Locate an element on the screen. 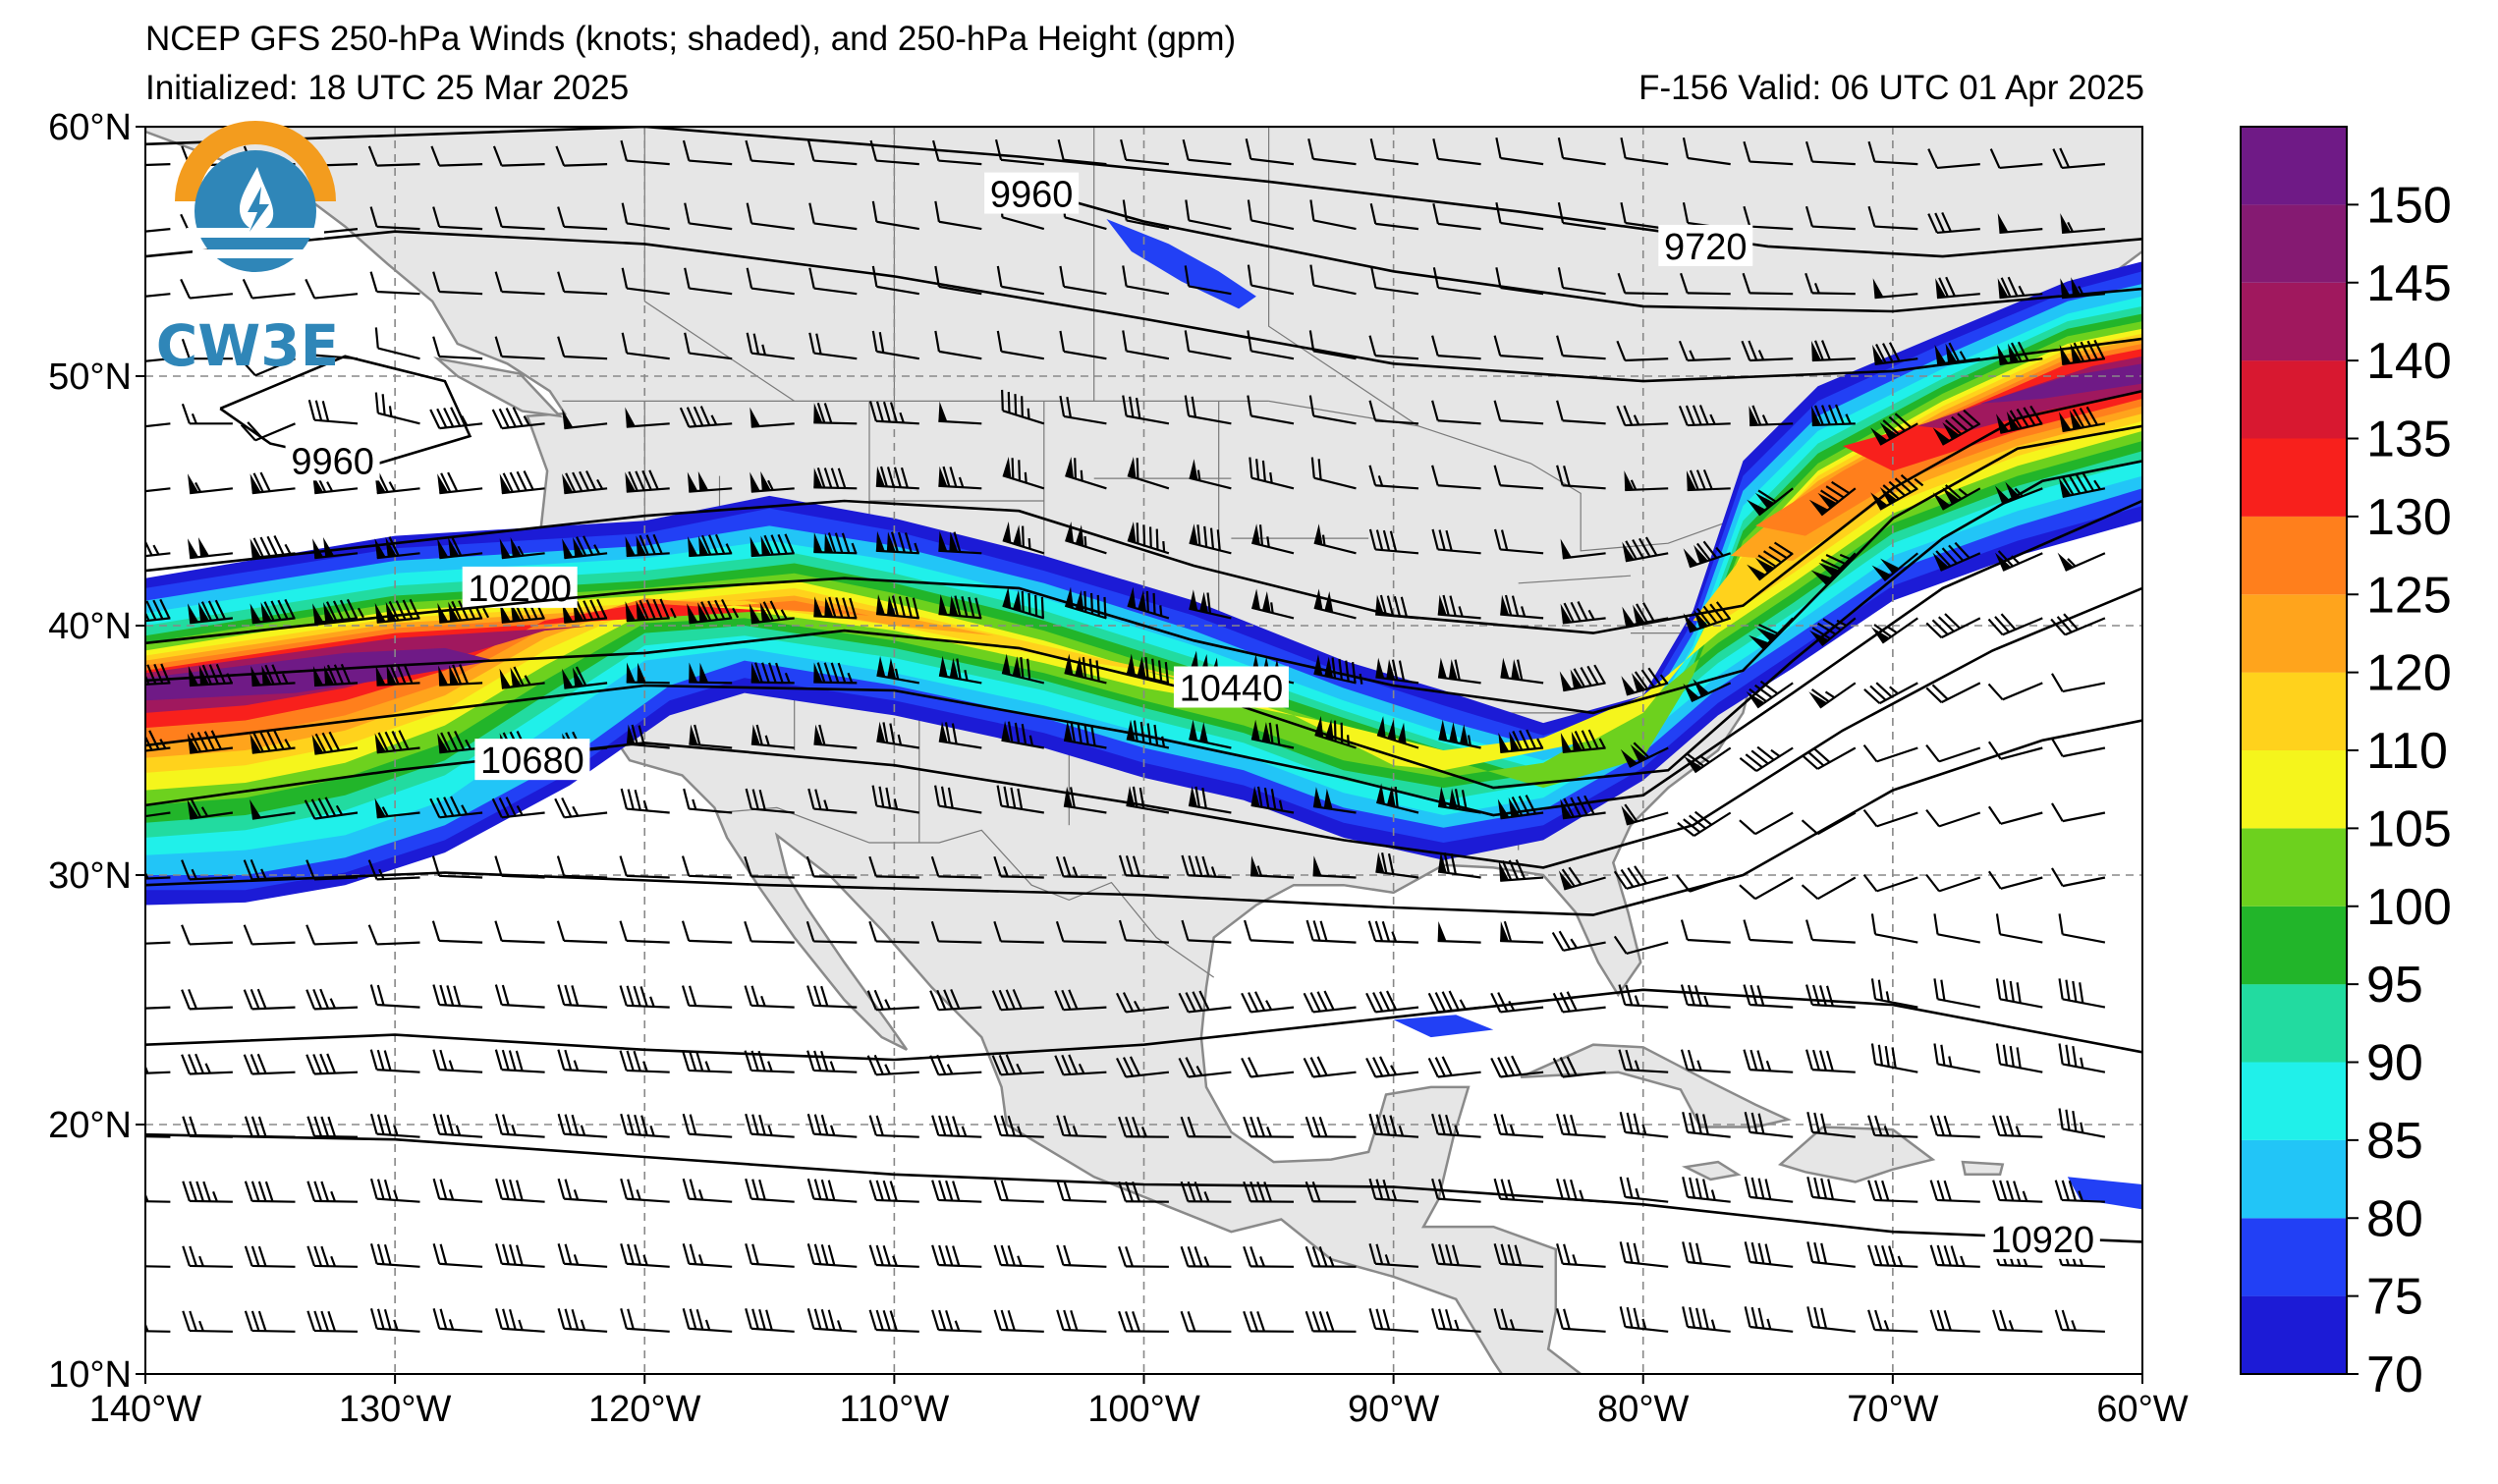 This screenshot has width=2498, height=1484. valid-time: F-156 Valid: 06 UTC 01 Apr 2025 is located at coordinates (1891, 88).